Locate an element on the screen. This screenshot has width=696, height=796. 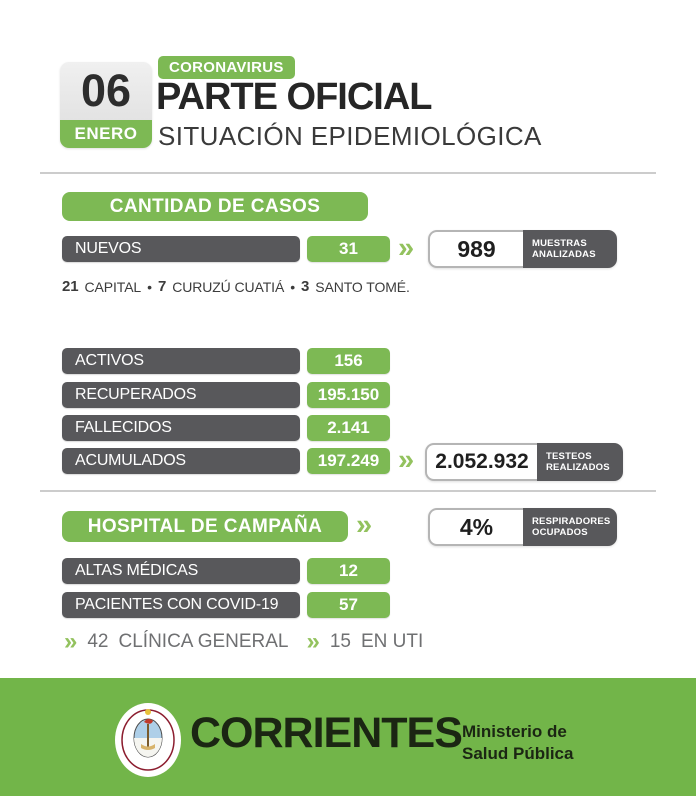
stat-value: 197.249 is located at coordinates (348, 461).